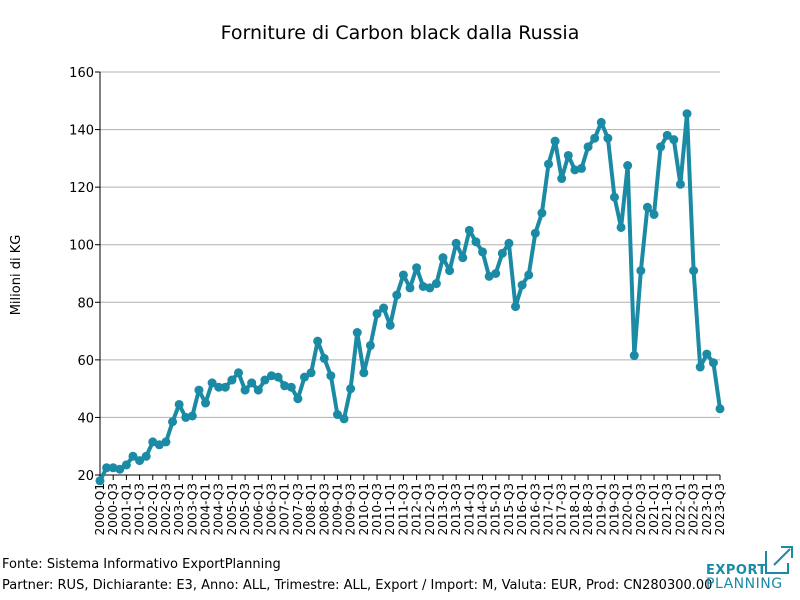 The image size is (800, 600). Describe the element at coordinates (298, 509) in the screenshot. I see `x-tick-label: 2007-Q3` at that location.